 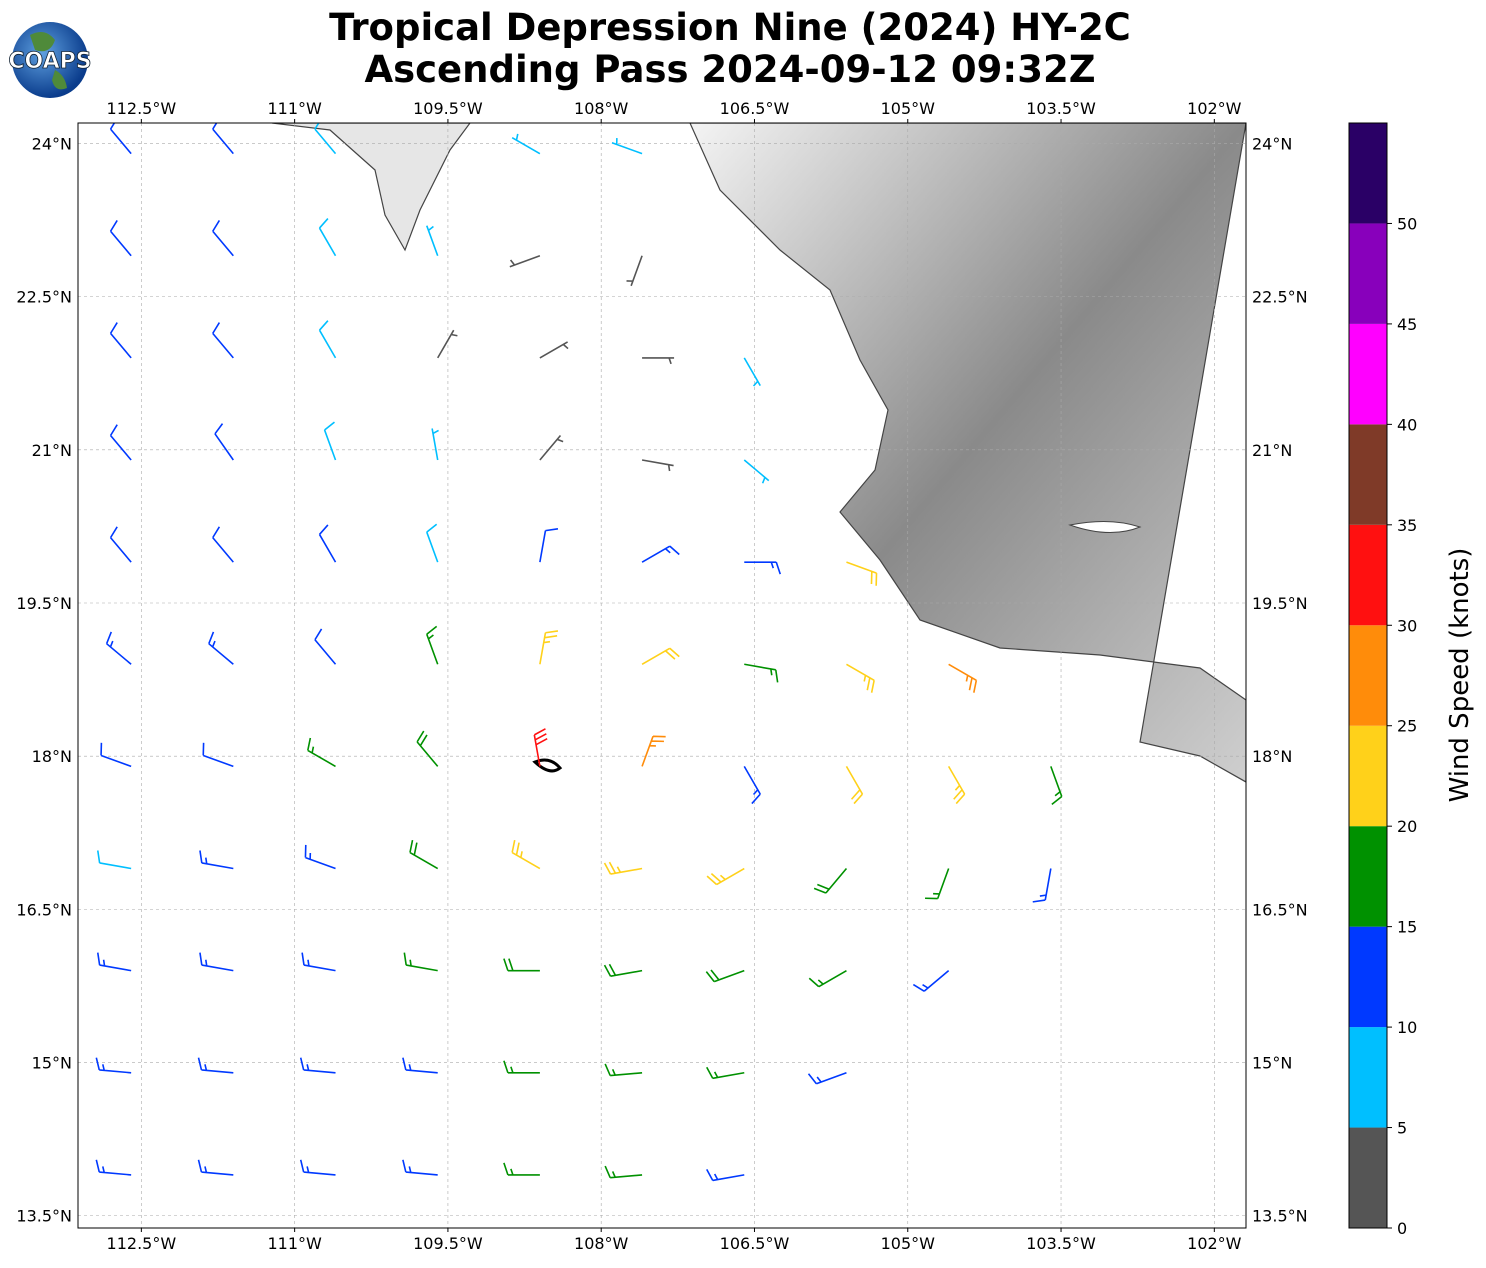 I want to click on x-tick-label: 108°W, so click(x=601, y=108).